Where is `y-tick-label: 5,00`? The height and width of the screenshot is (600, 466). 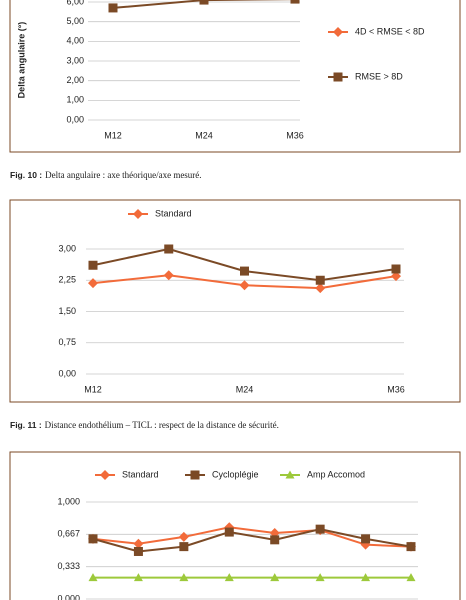
y-tick-label: 5,00 is located at coordinates (75, 21).